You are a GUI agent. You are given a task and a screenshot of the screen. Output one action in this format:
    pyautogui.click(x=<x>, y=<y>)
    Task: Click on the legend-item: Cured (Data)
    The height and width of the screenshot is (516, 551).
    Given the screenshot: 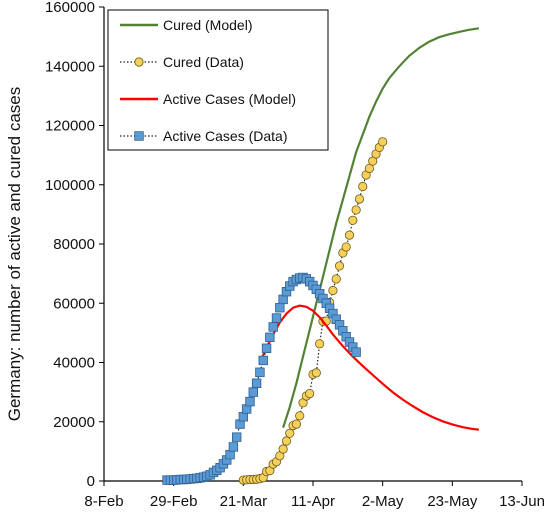 What is the action you would take?
    pyautogui.click(x=182, y=62)
    